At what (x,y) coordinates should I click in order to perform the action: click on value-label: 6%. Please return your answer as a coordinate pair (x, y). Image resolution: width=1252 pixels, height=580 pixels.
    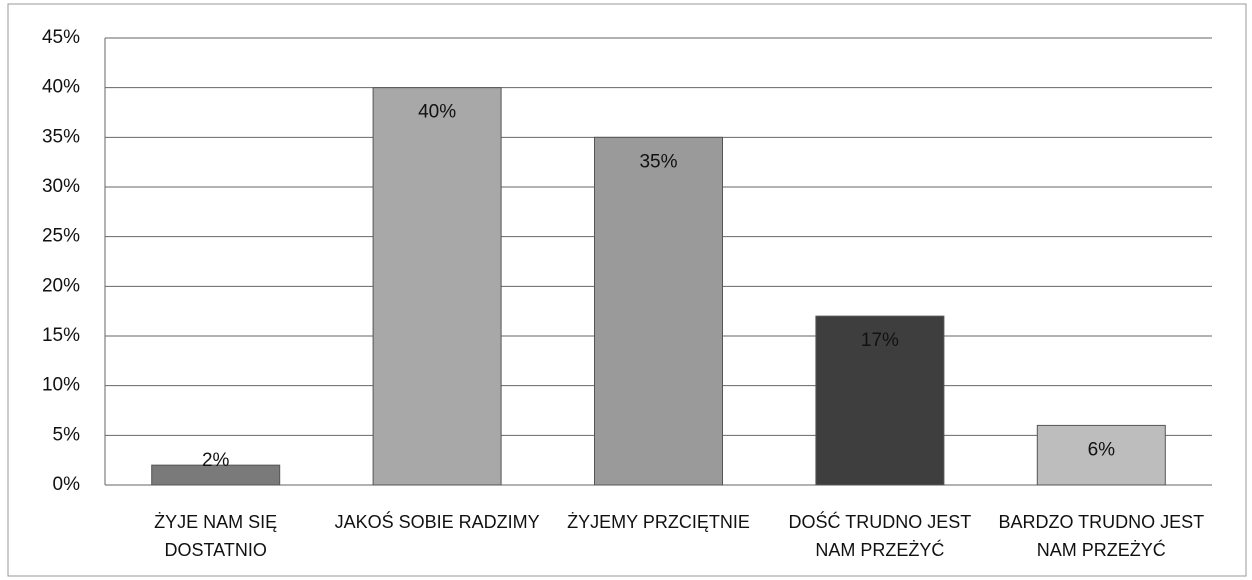
    Looking at the image, I should click on (1102, 449).